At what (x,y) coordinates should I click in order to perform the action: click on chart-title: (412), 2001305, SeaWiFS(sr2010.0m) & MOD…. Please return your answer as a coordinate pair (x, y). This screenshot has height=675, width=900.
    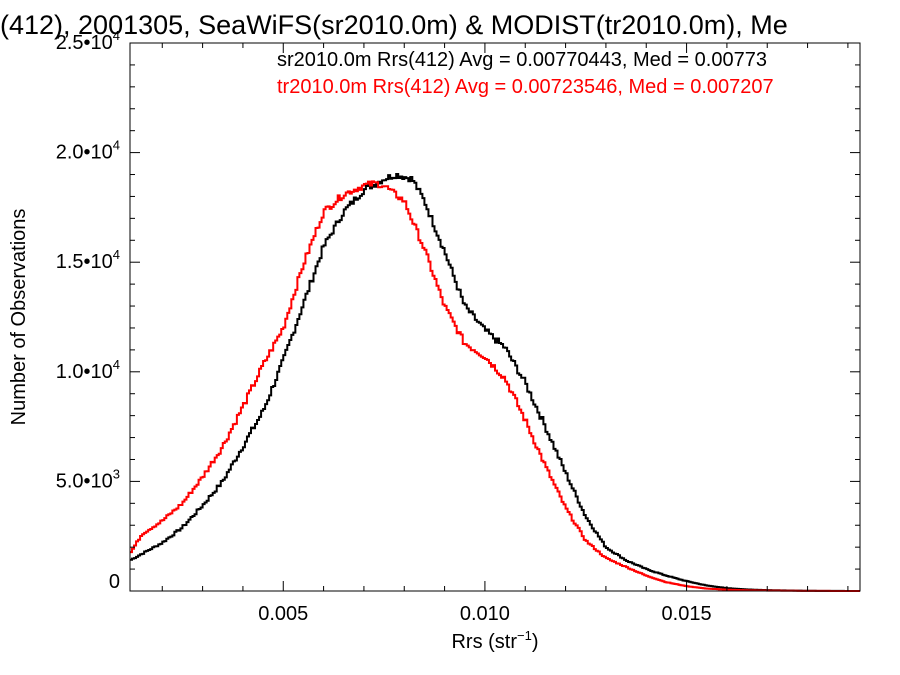
    Looking at the image, I should click on (394, 25).